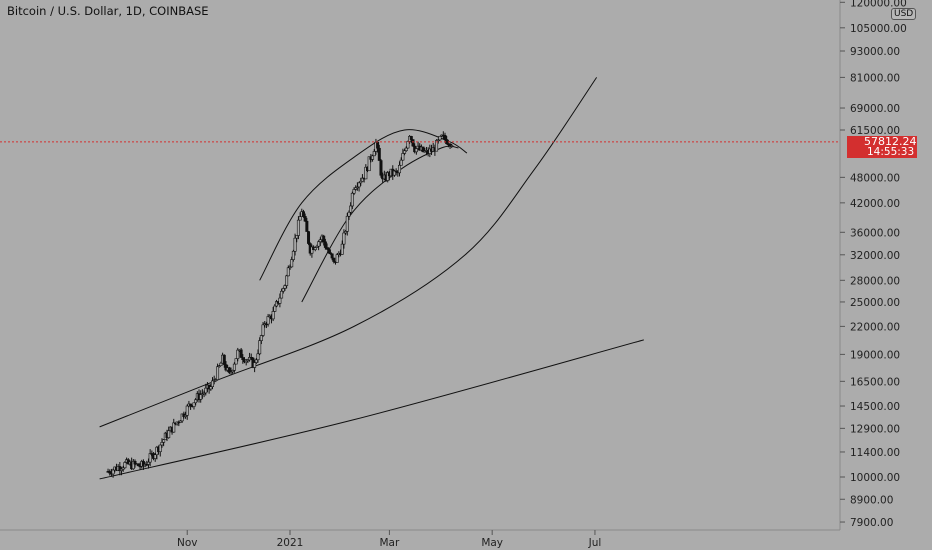 The image size is (932, 550). I want to click on price-tick-label: 7900.00, so click(871, 523).